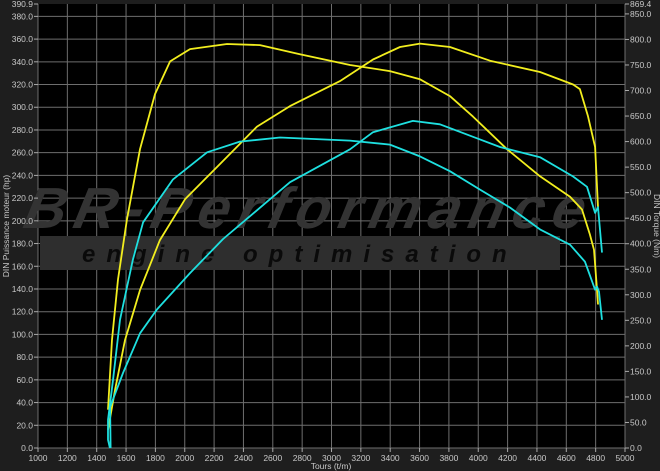  Describe the element at coordinates (23, 289) in the screenshot. I see `y-left-tick-label: 140.0` at that location.